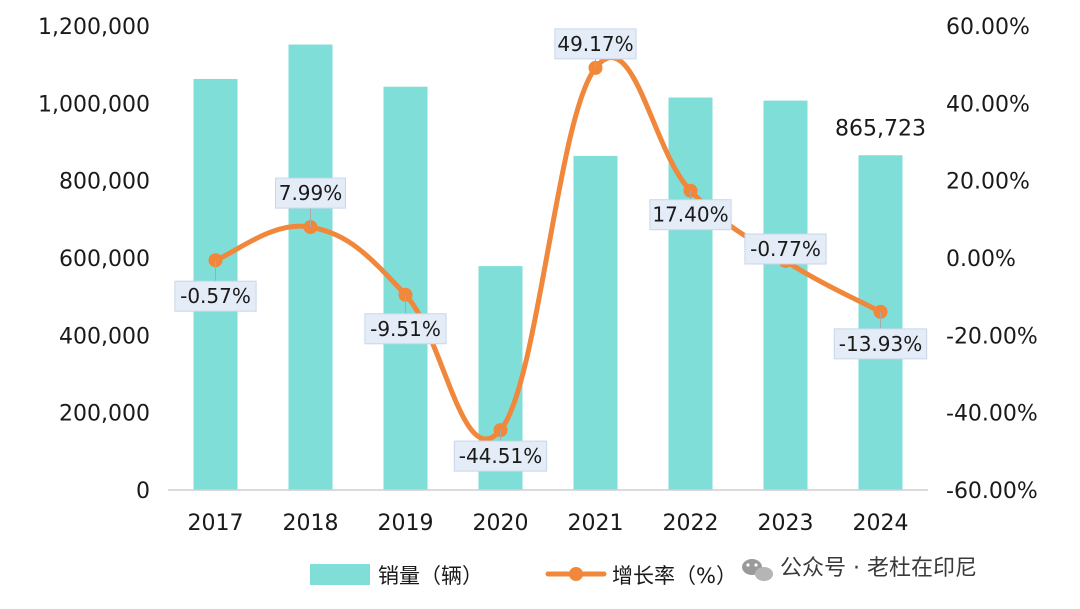 This screenshot has height=609, width=1080. I want to click on legend: 销量（辆） 增长率（%）, so click(523, 576).